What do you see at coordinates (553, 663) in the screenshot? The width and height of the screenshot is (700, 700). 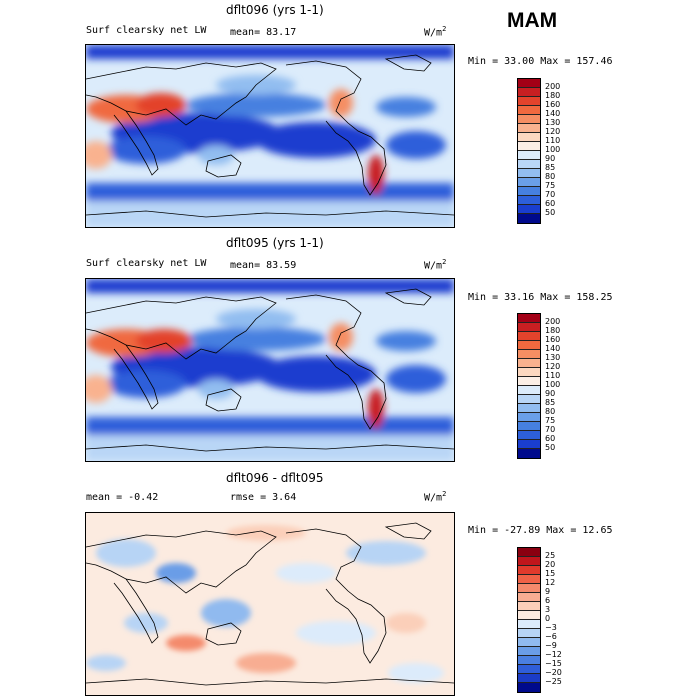 I see `tick-label: −15` at bounding box center [553, 663].